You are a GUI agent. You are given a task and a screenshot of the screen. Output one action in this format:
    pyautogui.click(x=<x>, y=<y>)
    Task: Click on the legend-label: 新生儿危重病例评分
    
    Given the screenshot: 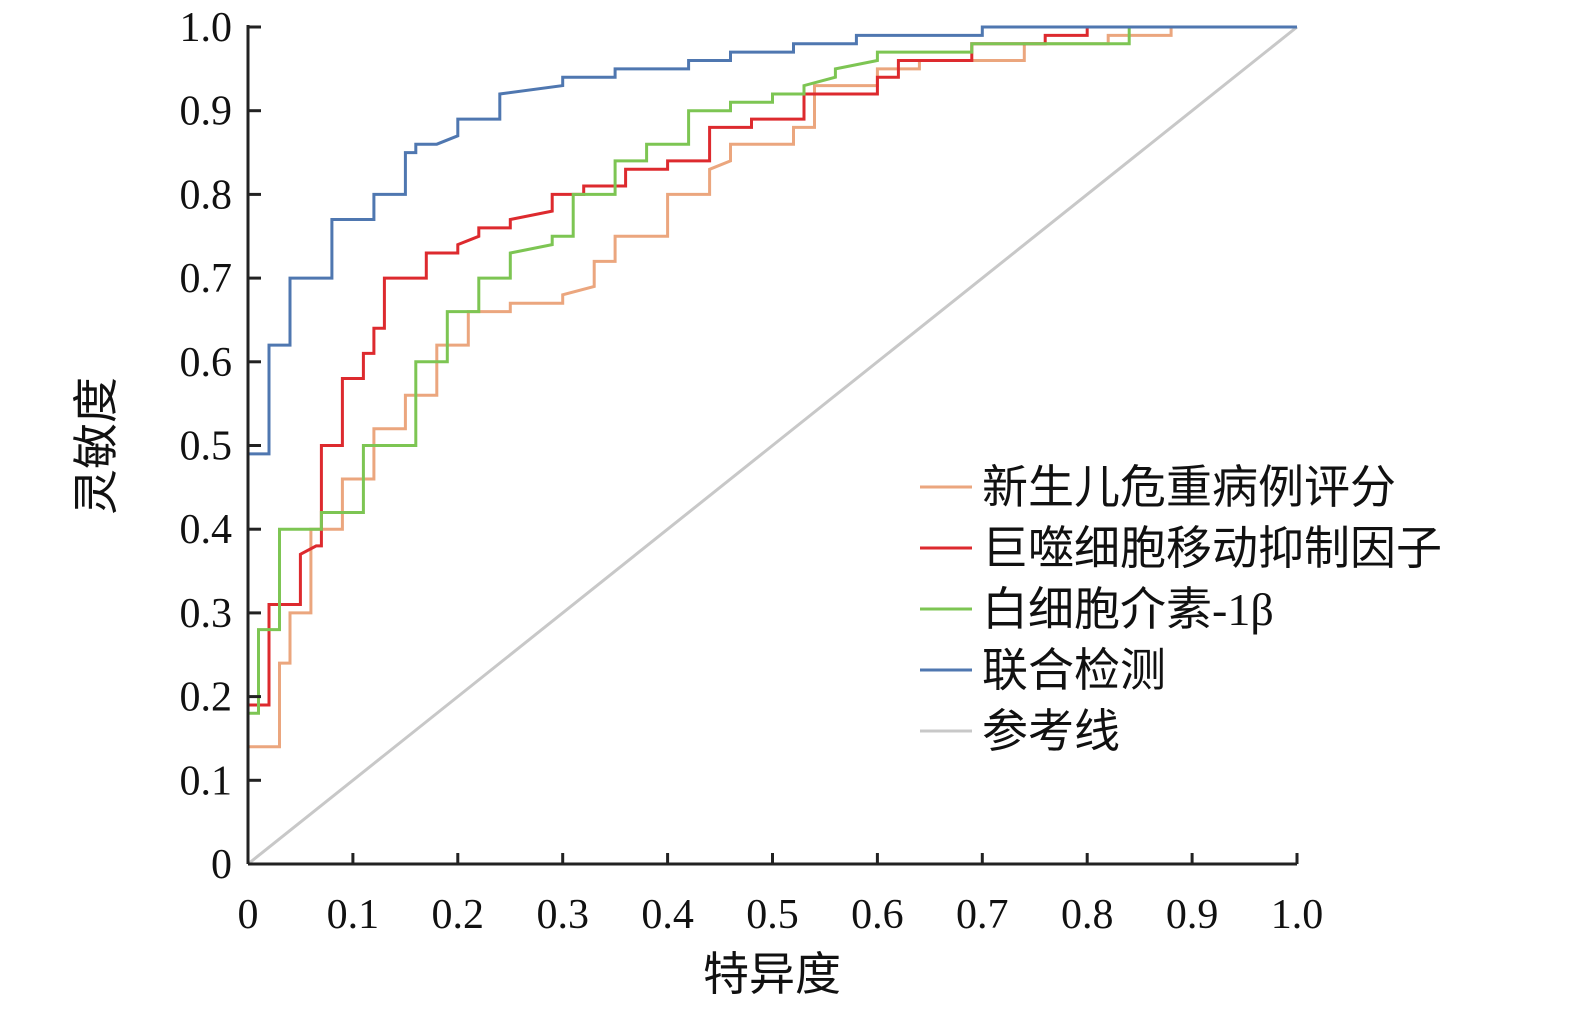 What is the action you would take?
    pyautogui.click(x=1189, y=487)
    